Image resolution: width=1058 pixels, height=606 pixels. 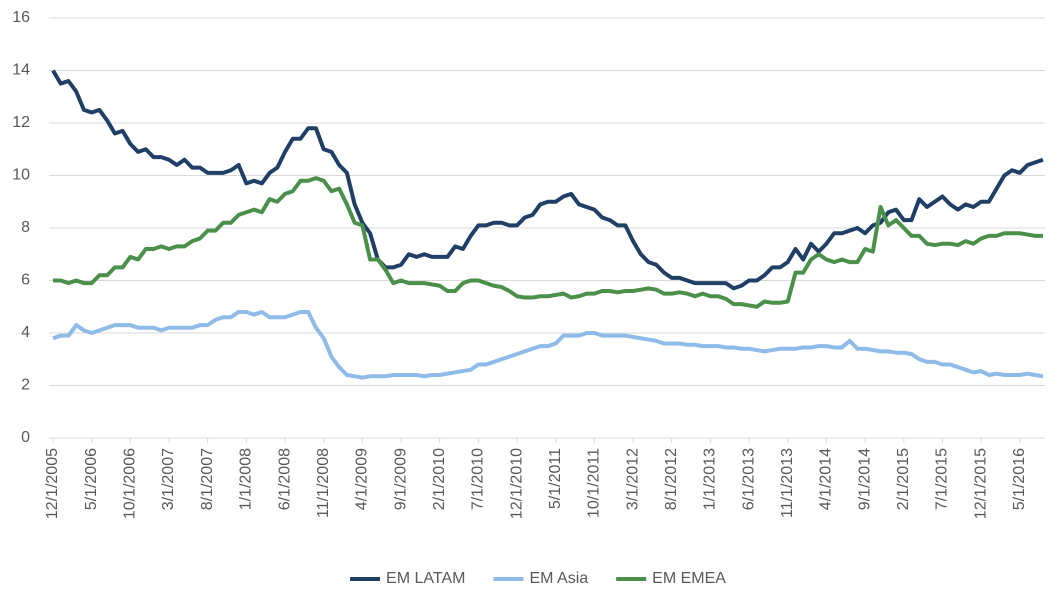 What do you see at coordinates (594, 483) in the screenshot?
I see `x-tick-label: 10/1/2011` at bounding box center [594, 483].